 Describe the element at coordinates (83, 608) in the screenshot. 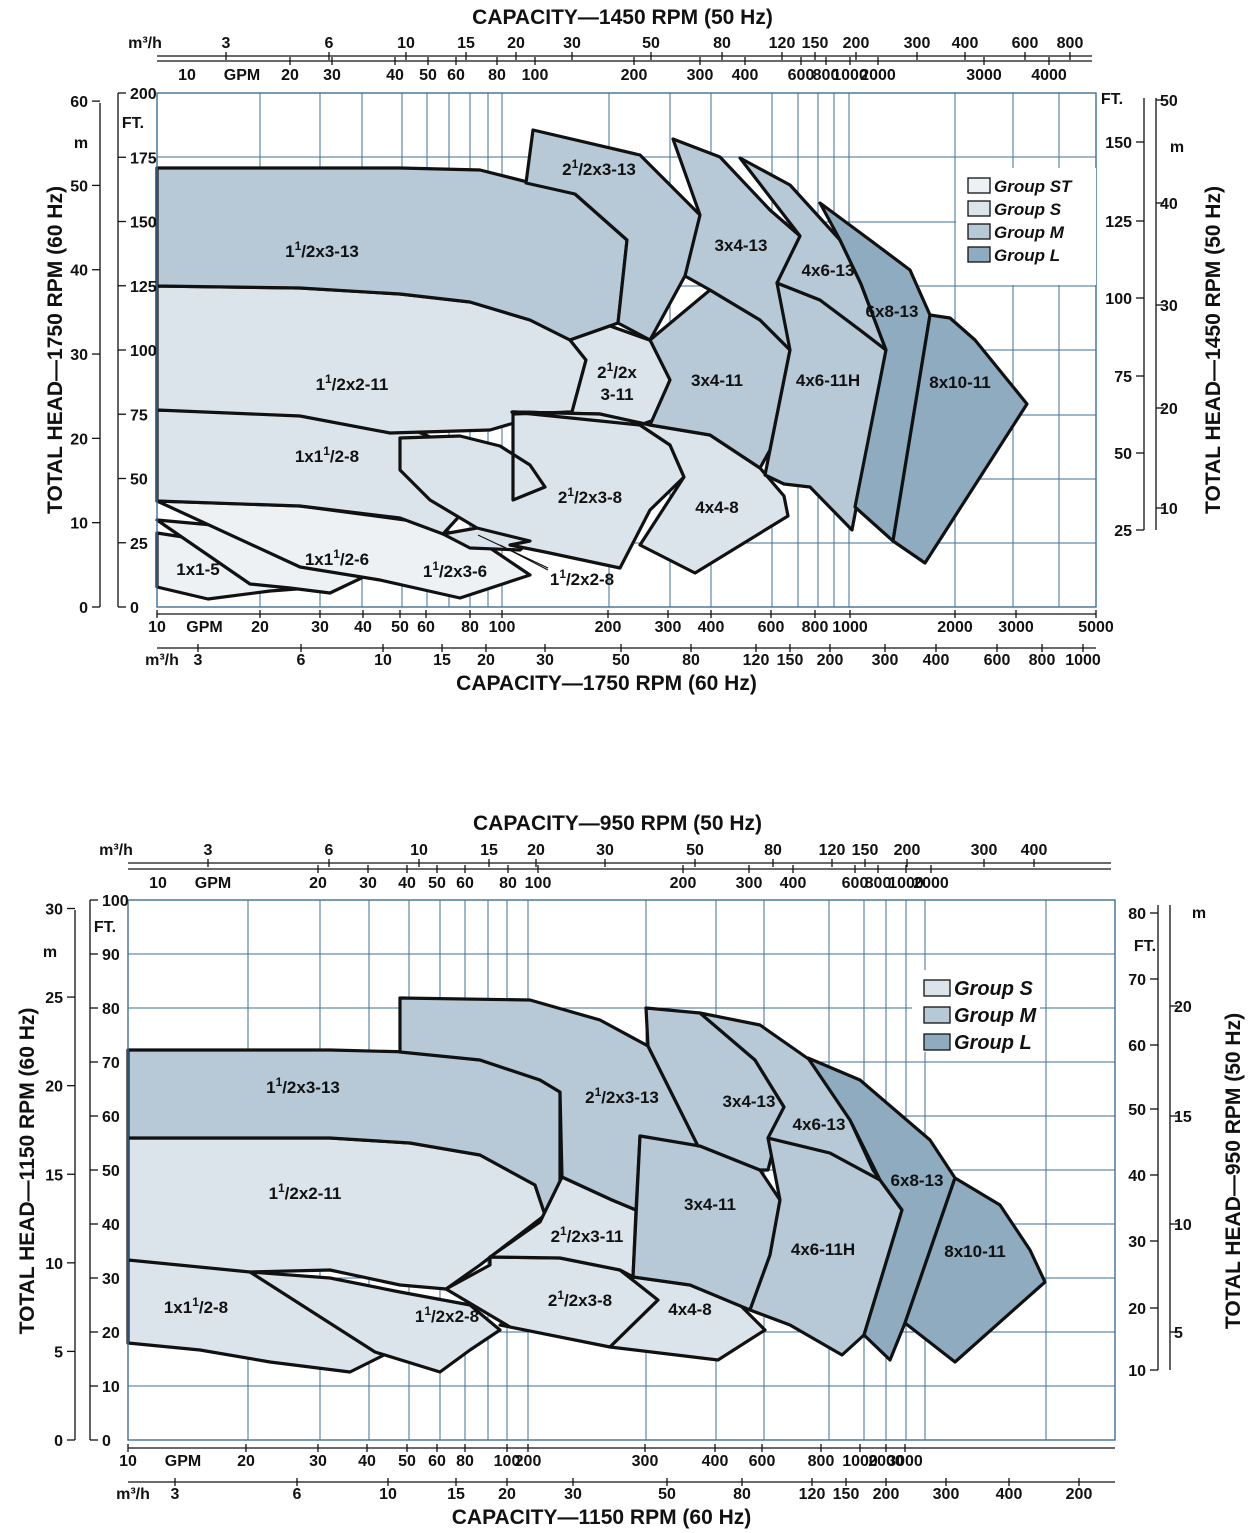

I see `left-m-tick-label: 0` at that location.